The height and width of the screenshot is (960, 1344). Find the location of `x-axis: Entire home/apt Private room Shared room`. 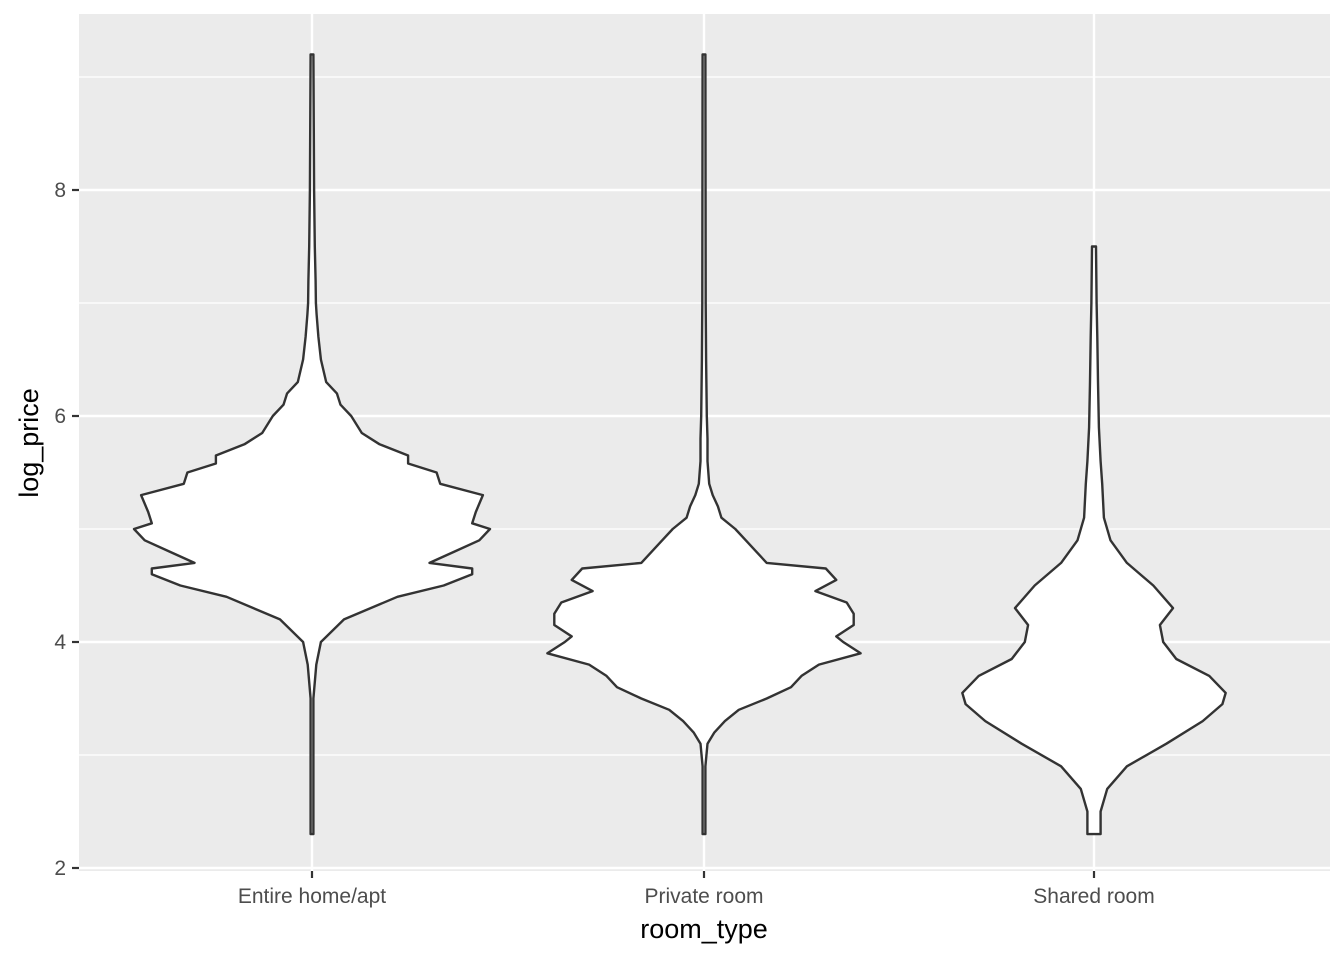

x-axis: Entire home/apt Private room Shared room is located at coordinates (696, 889).